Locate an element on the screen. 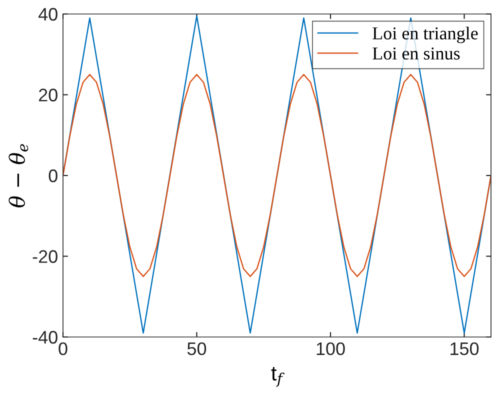 The width and height of the screenshot is (495, 399). y-tick-label: -20 is located at coordinates (45, 256).